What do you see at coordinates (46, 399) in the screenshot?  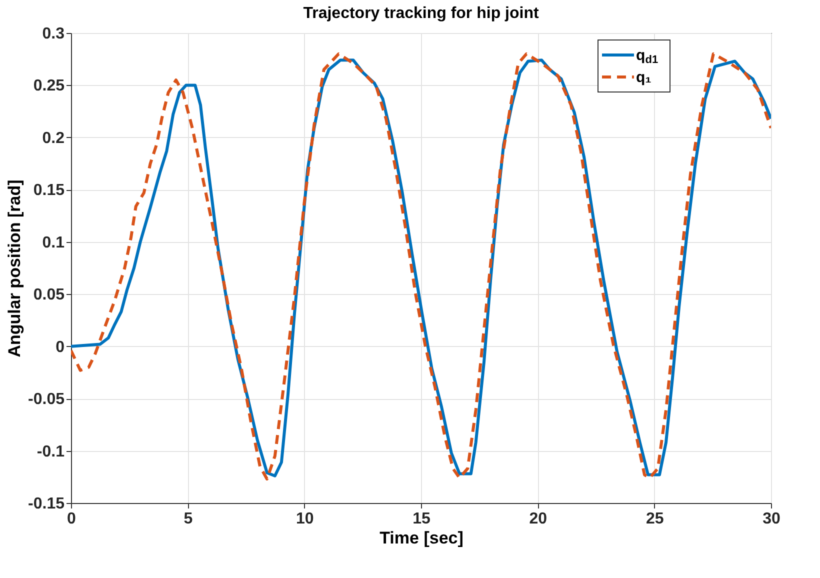 I see `y-tick-label: -0.05` at bounding box center [46, 399].